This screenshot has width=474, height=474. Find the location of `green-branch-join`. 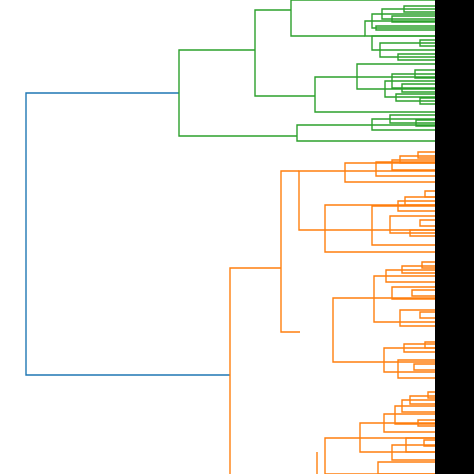

green-branch-join is located at coordinates (284, 53).